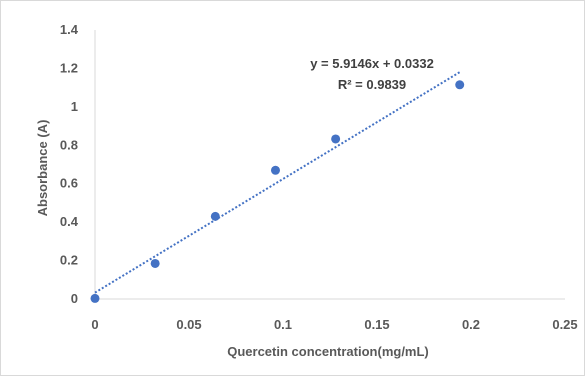  What do you see at coordinates (69, 221) in the screenshot?
I see `y-tick-label: 0.4` at bounding box center [69, 221].